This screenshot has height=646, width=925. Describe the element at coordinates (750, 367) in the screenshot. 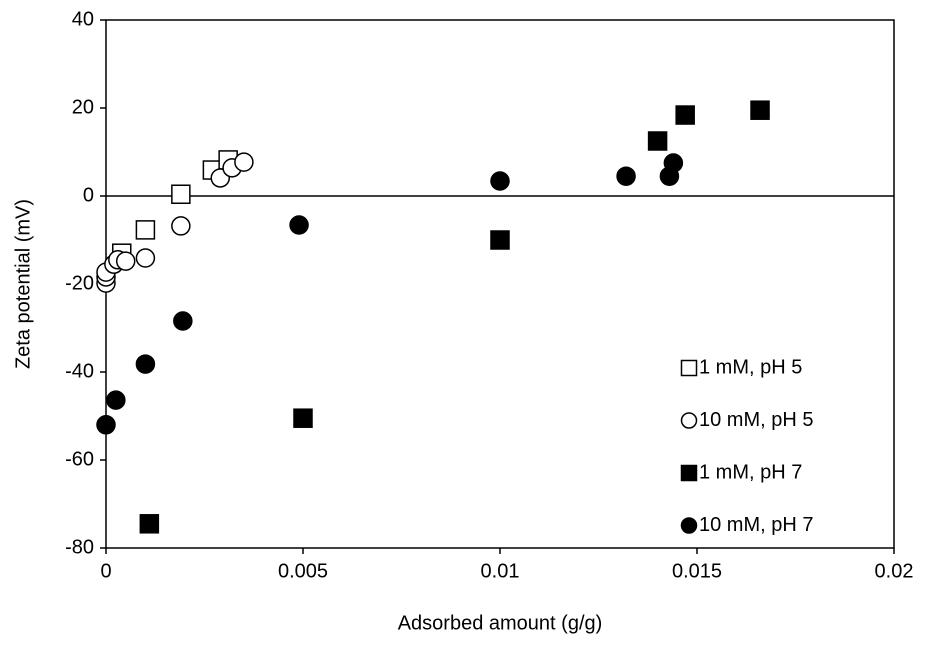

I see `legend-label: 1 mM, pH 5` at that location.